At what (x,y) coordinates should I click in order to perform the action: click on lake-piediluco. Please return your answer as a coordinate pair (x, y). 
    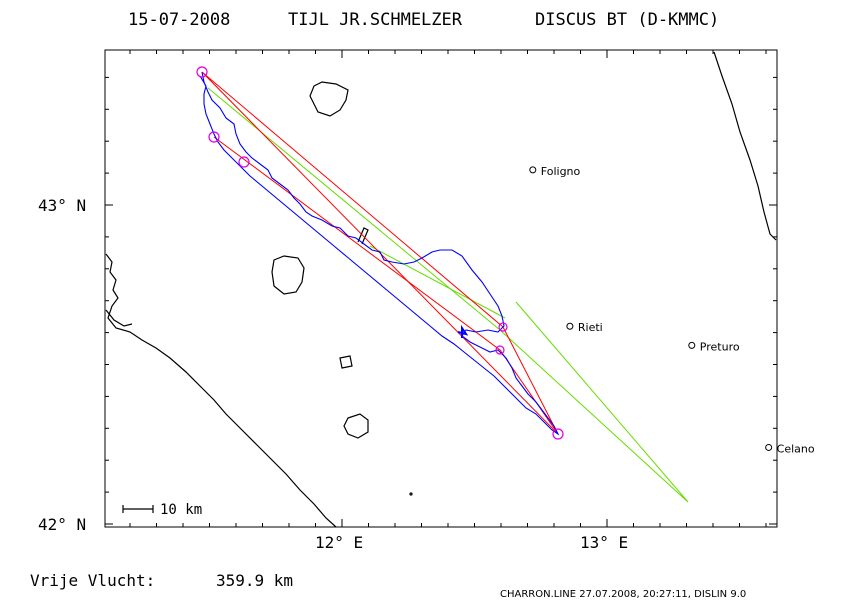
    Looking at the image, I should click on (363, 236).